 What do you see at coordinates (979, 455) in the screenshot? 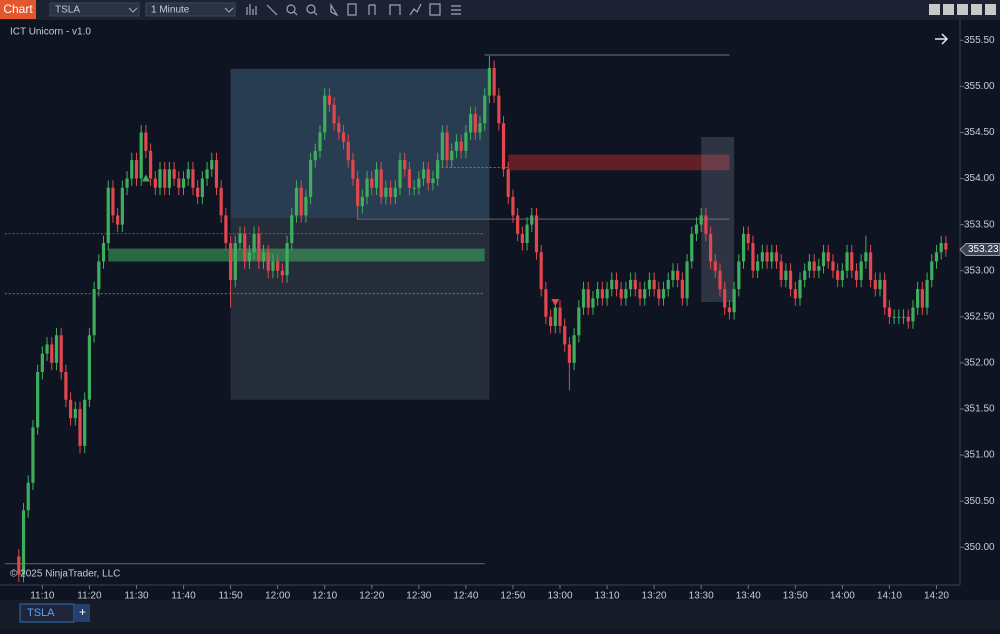
I see `y-tick-label: 351.00` at bounding box center [979, 455].